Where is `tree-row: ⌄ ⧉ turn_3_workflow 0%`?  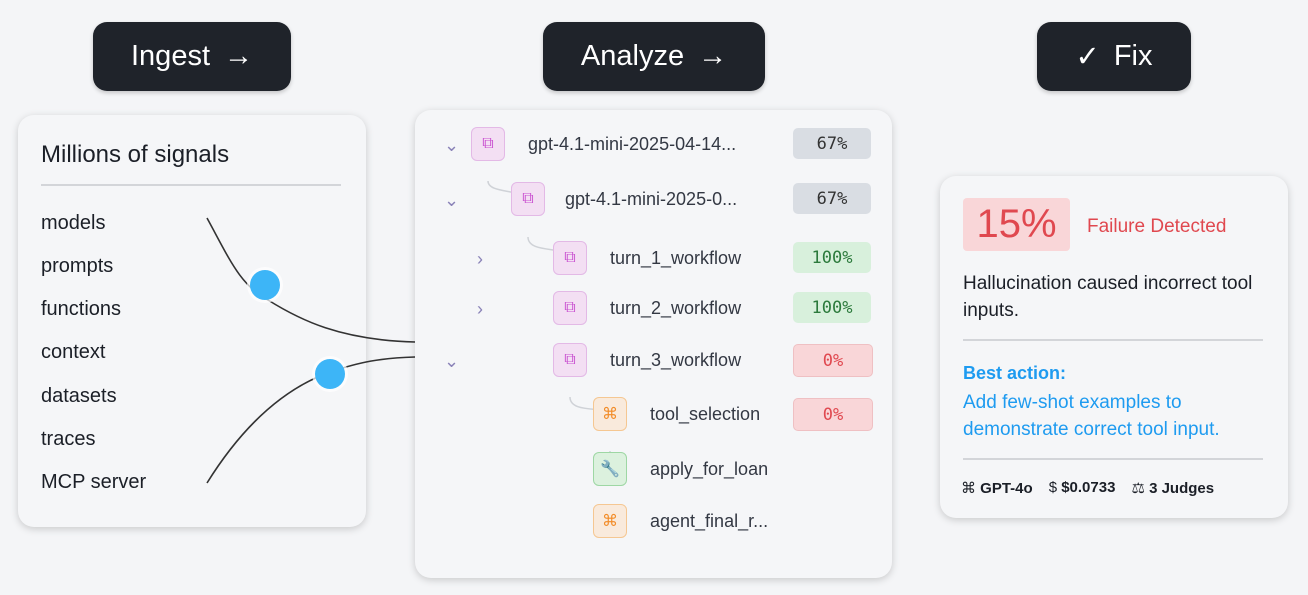 tree-row: ⌄ ⧉ turn_3_workflow 0% is located at coordinates (653, 361).